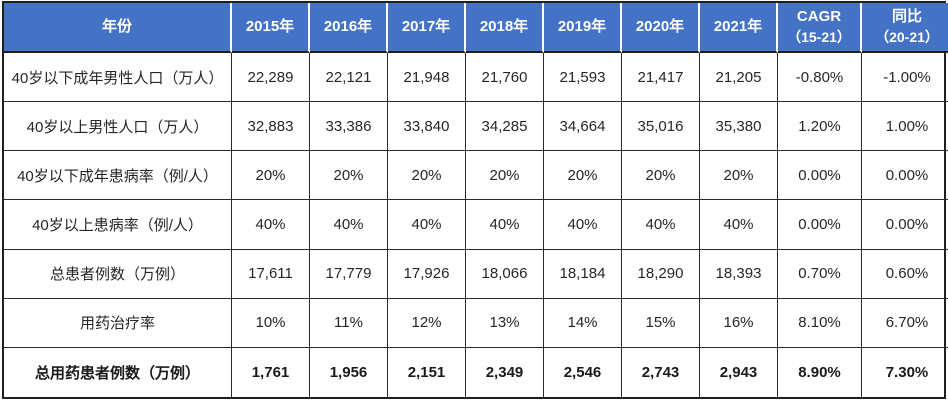 Image resolution: width=948 pixels, height=401 pixels. I want to click on column-header-subline: （20-21）, so click(907, 36).